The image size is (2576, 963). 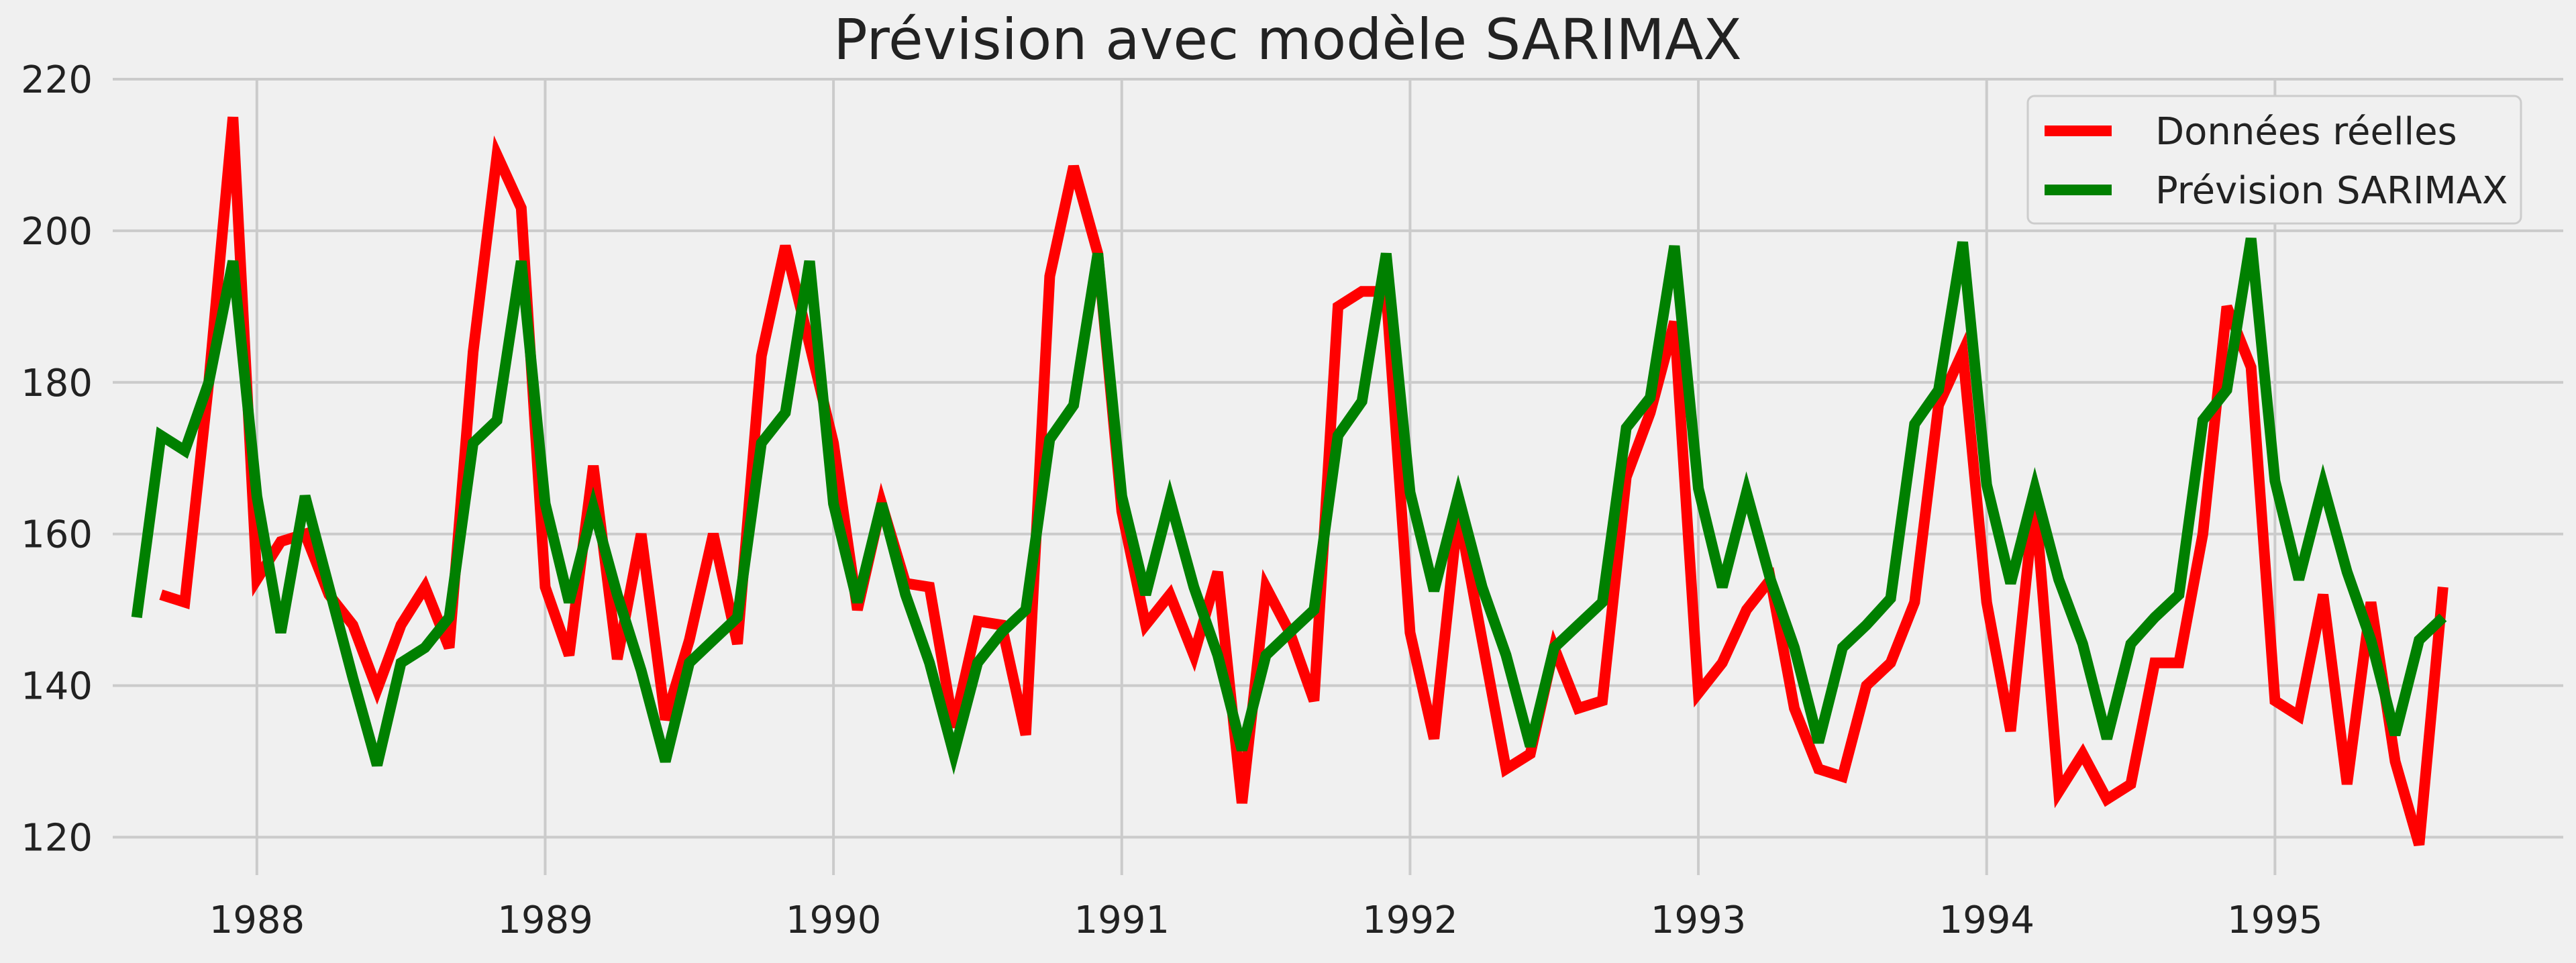 What do you see at coordinates (57, 80) in the screenshot?
I see `y-tick-label: 220` at bounding box center [57, 80].